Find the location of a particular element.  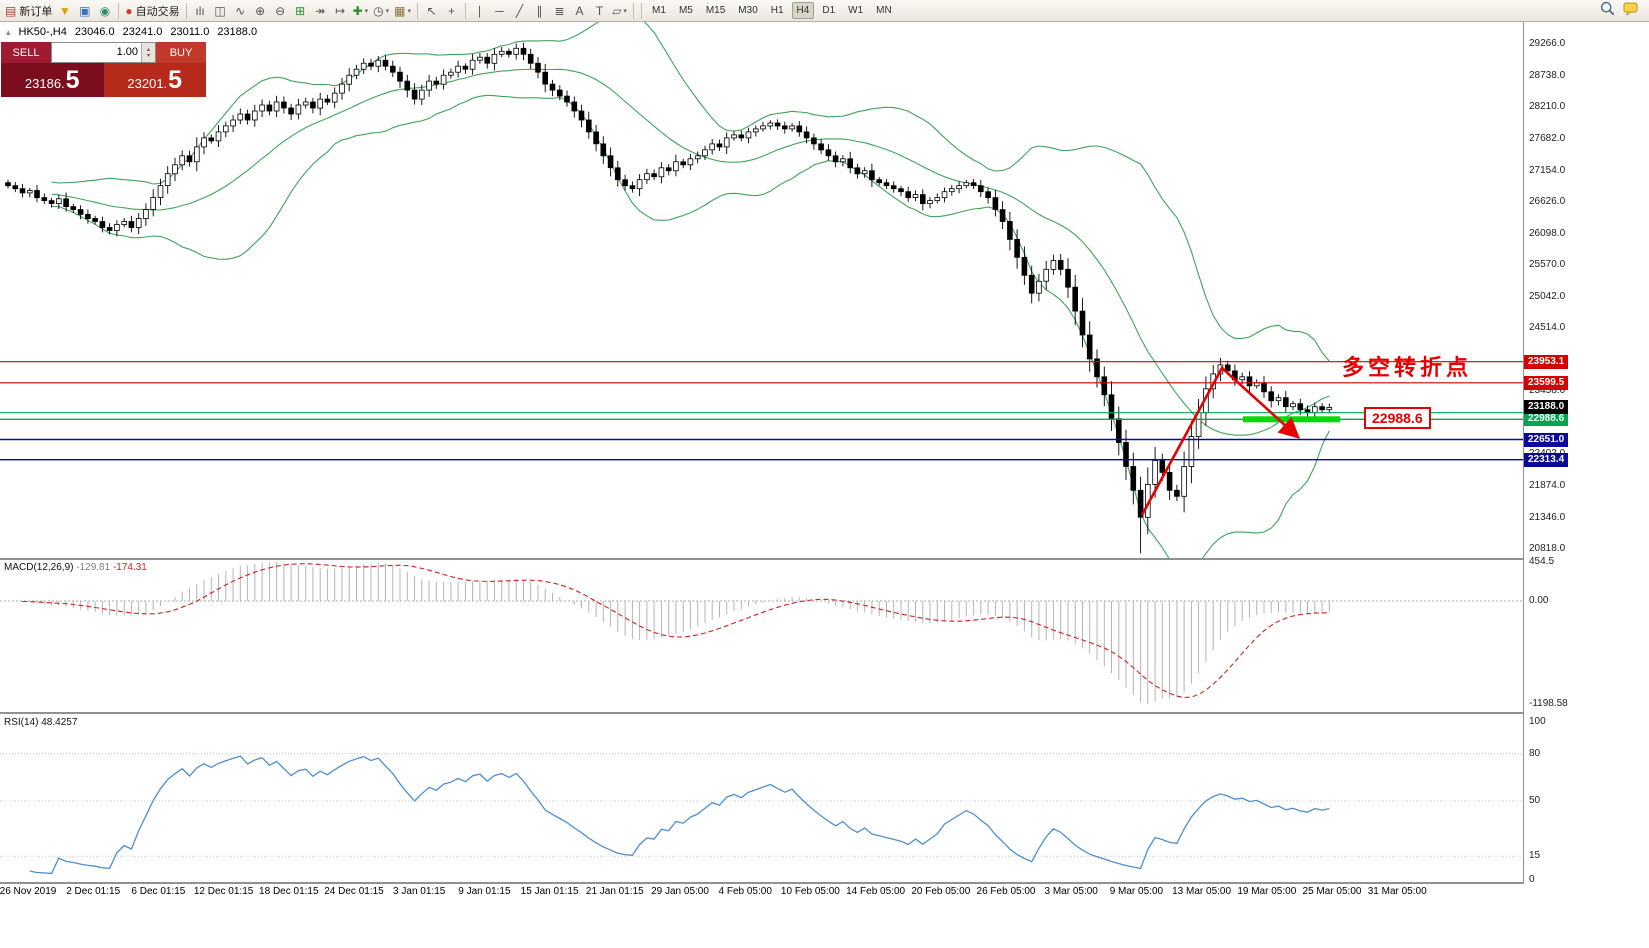

timeframe-w1-button: W1 is located at coordinates (855, 10).